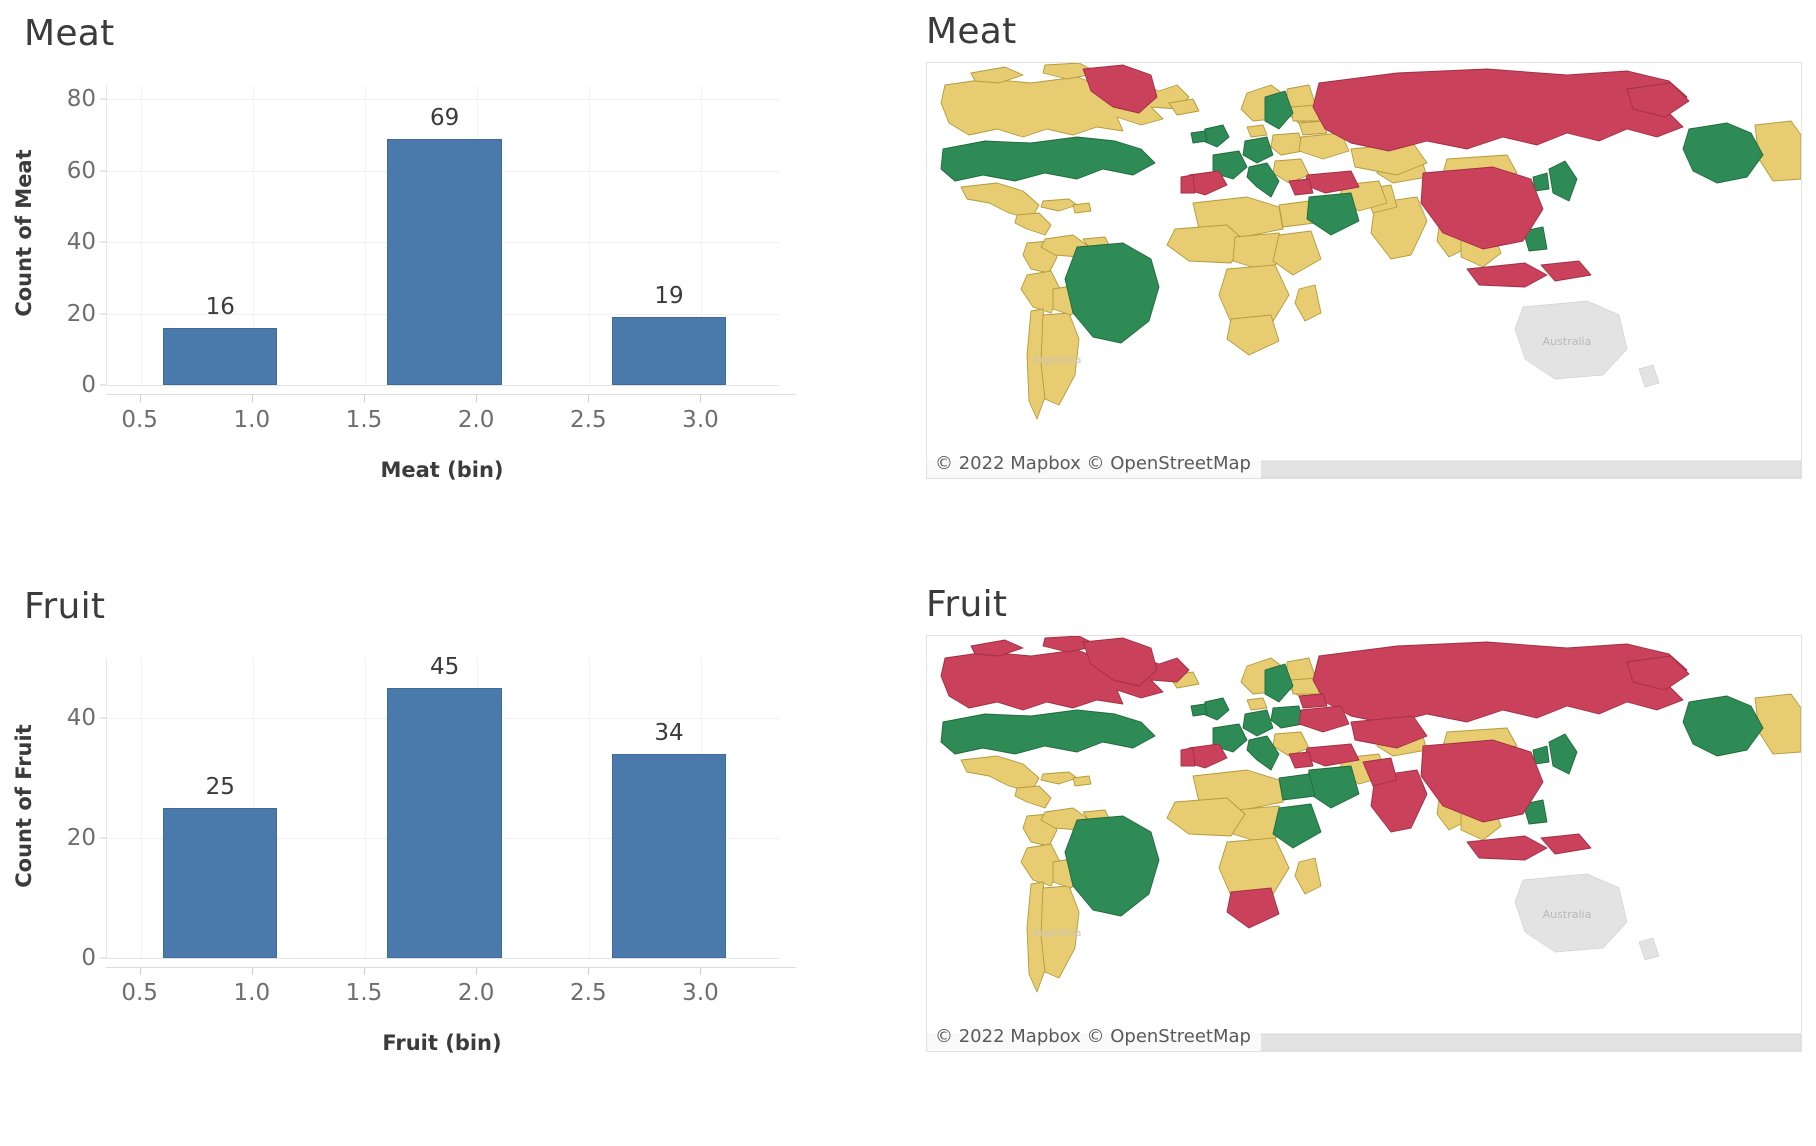  I want to click on fruit-x-axis-title: Fruit (bin), so click(442, 1043).